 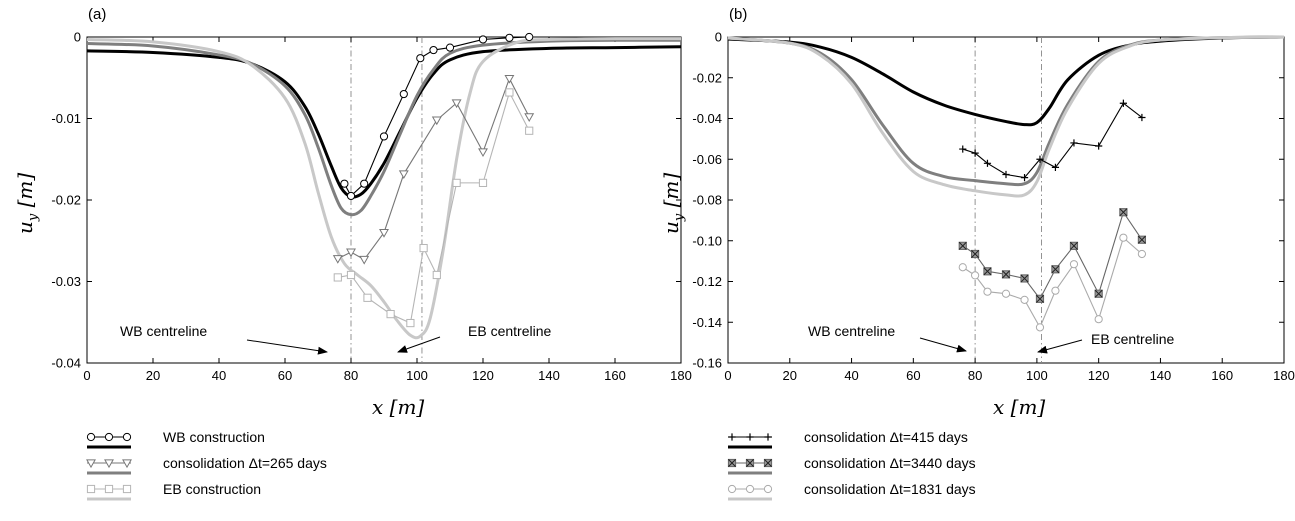 I want to click on legend-item: consolidation Δt=265 days, so click(x=206, y=465).